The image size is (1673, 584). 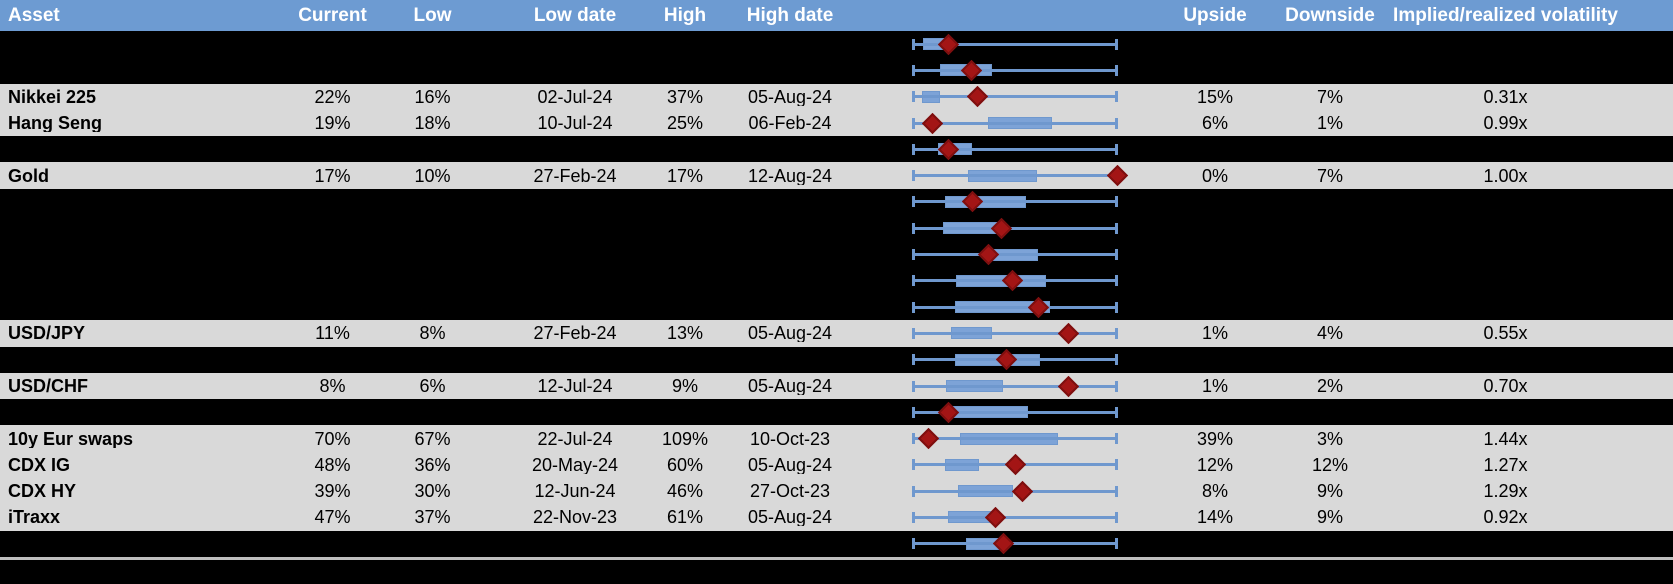 What do you see at coordinates (685, 15) in the screenshot?
I see `header-col-high: High` at bounding box center [685, 15].